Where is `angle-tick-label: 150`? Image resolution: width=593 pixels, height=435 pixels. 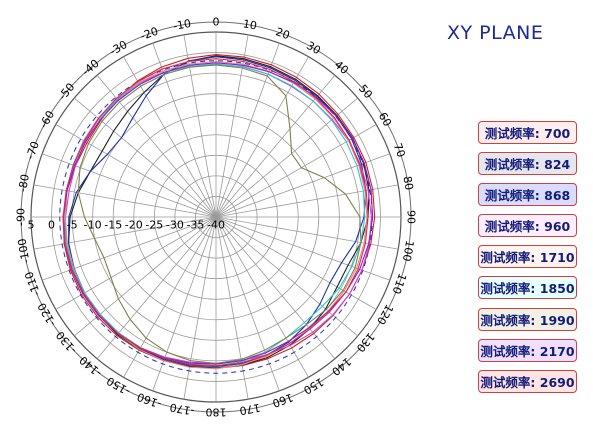 angle-tick-label: 150 is located at coordinates (313, 386).